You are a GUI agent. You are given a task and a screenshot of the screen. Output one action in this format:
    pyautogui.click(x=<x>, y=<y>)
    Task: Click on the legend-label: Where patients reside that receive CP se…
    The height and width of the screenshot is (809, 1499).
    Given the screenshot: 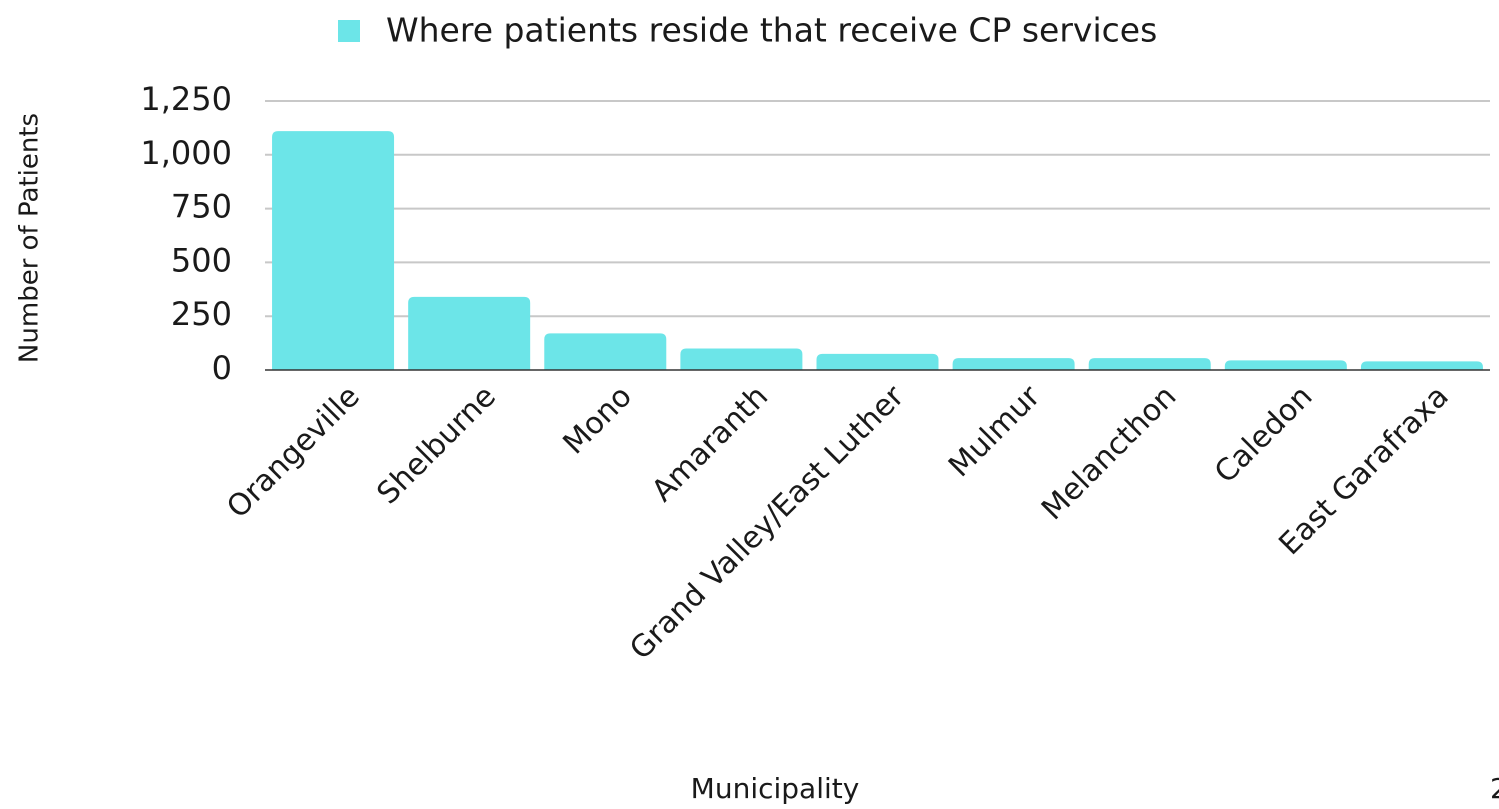 What is the action you would take?
    pyautogui.click(x=771, y=30)
    